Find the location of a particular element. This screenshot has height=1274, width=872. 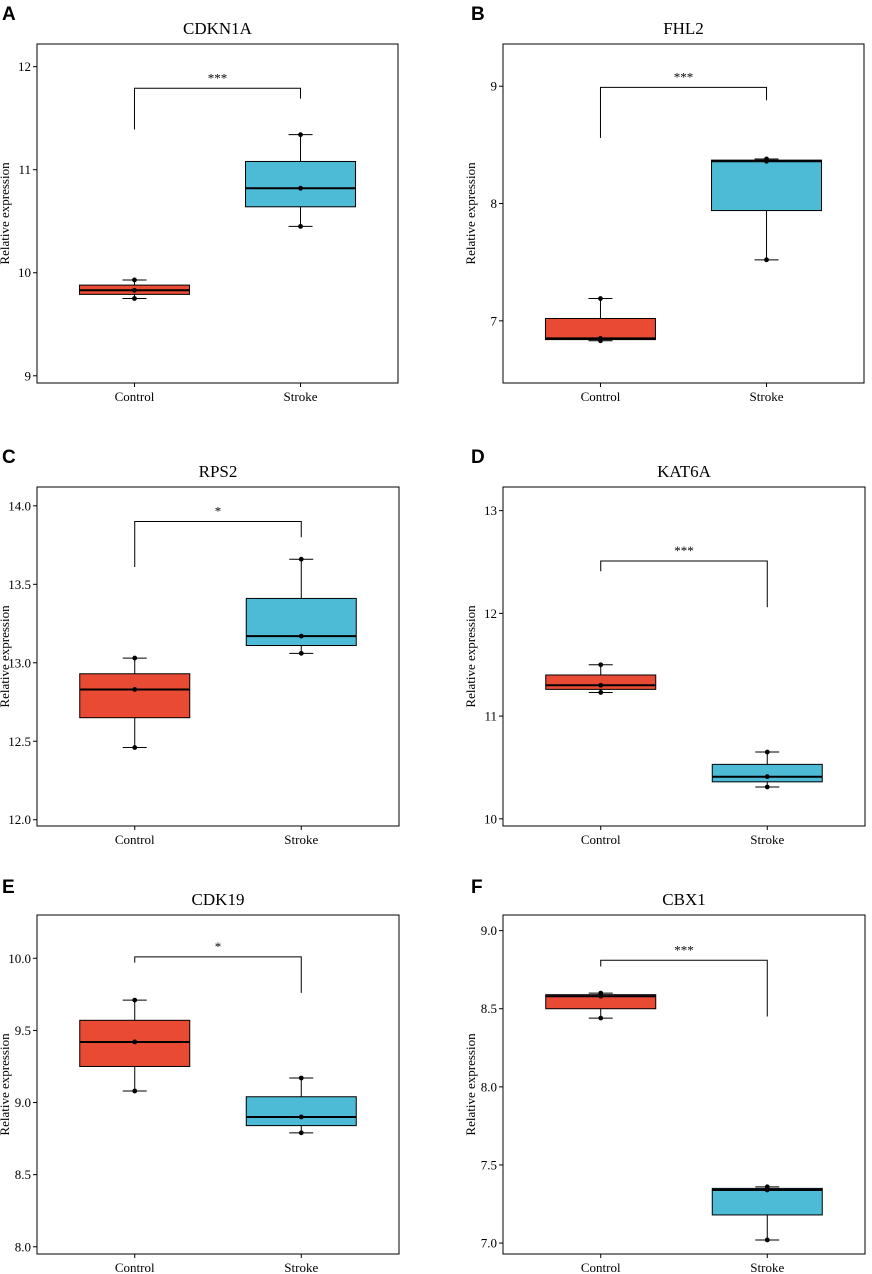

panel-letter: D is located at coordinates (478, 457).